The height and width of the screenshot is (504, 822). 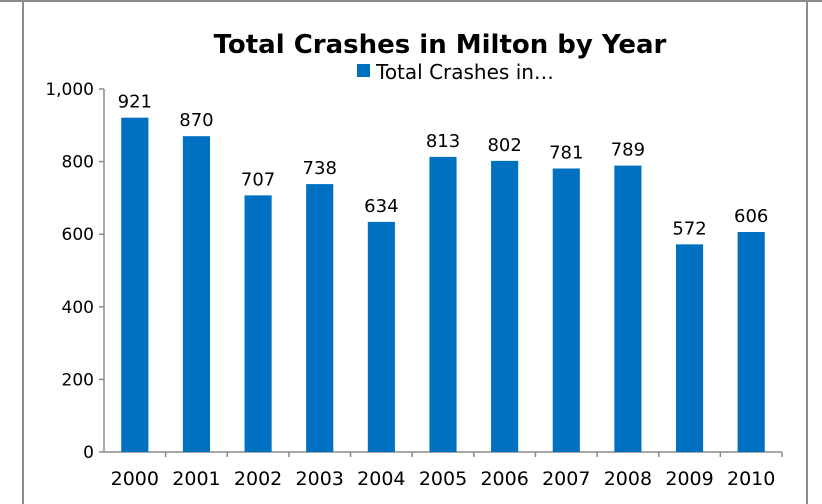 What do you see at coordinates (411, 1) in the screenshot?
I see `frame-border-top` at bounding box center [411, 1].